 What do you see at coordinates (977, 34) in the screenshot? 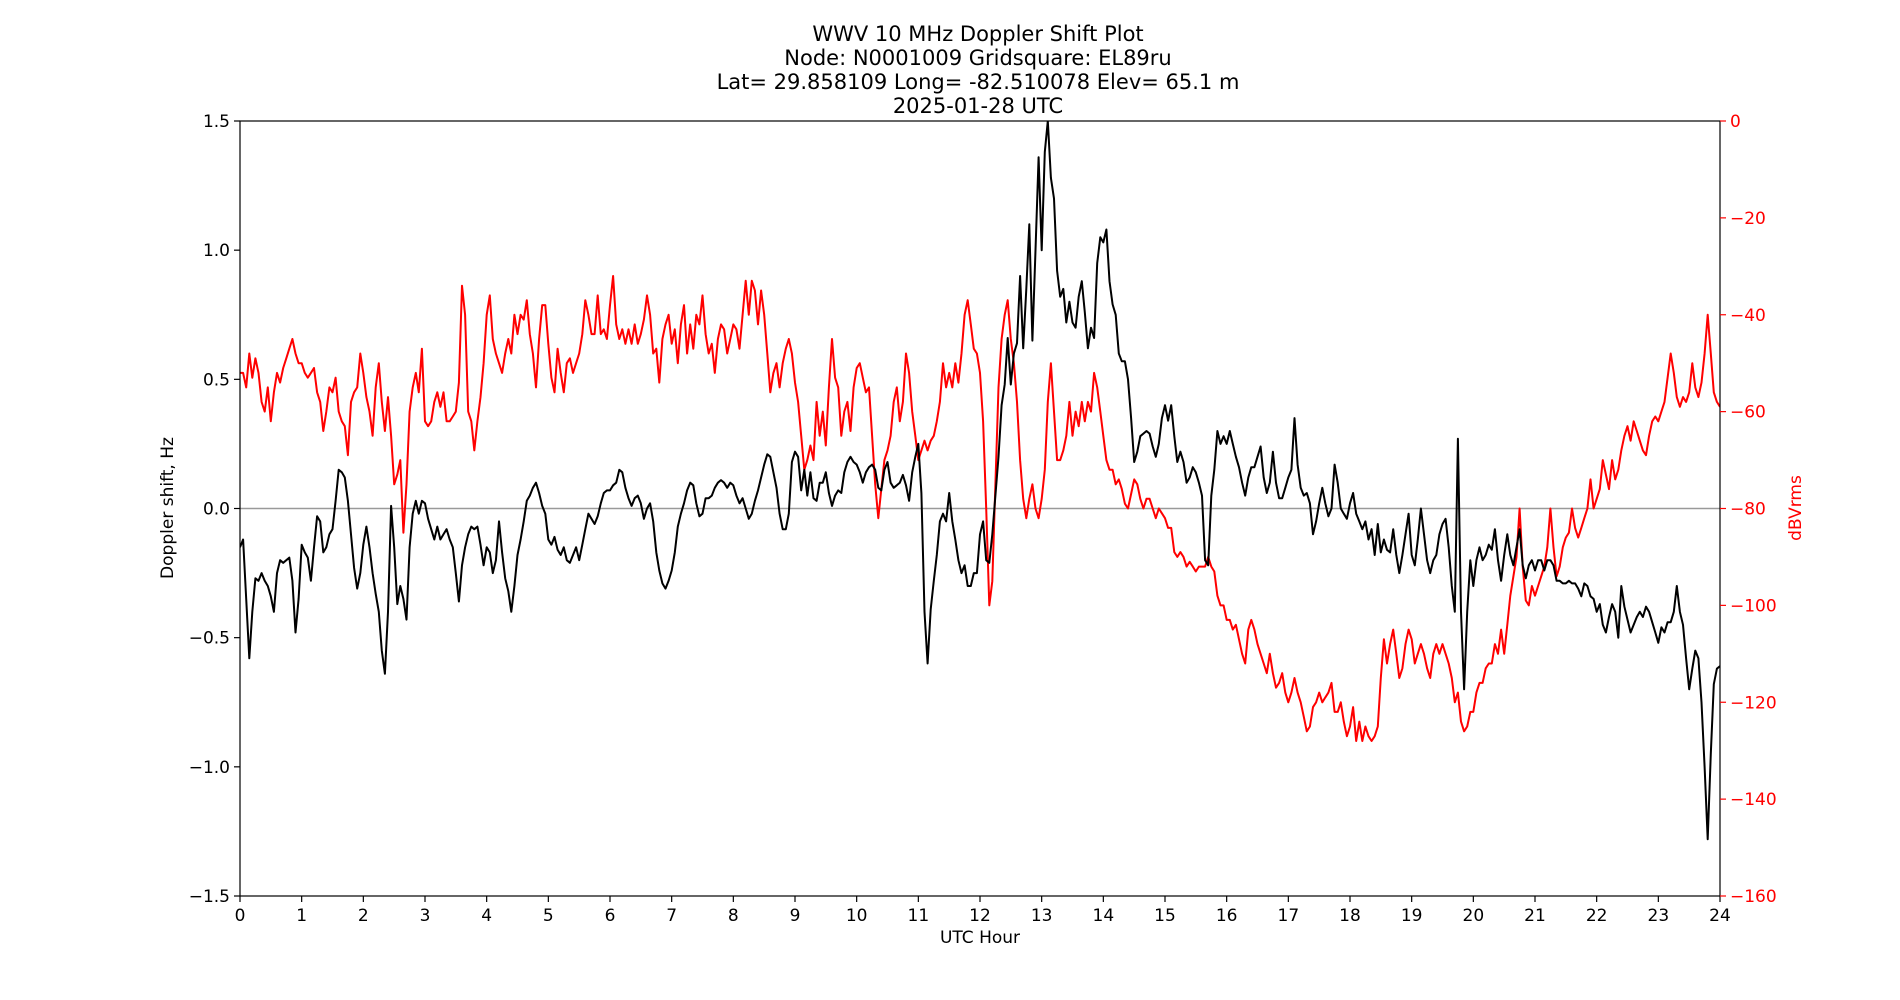
I see `title-line-1: WWV 10 MHz Doppler Shift Plot` at bounding box center [977, 34].